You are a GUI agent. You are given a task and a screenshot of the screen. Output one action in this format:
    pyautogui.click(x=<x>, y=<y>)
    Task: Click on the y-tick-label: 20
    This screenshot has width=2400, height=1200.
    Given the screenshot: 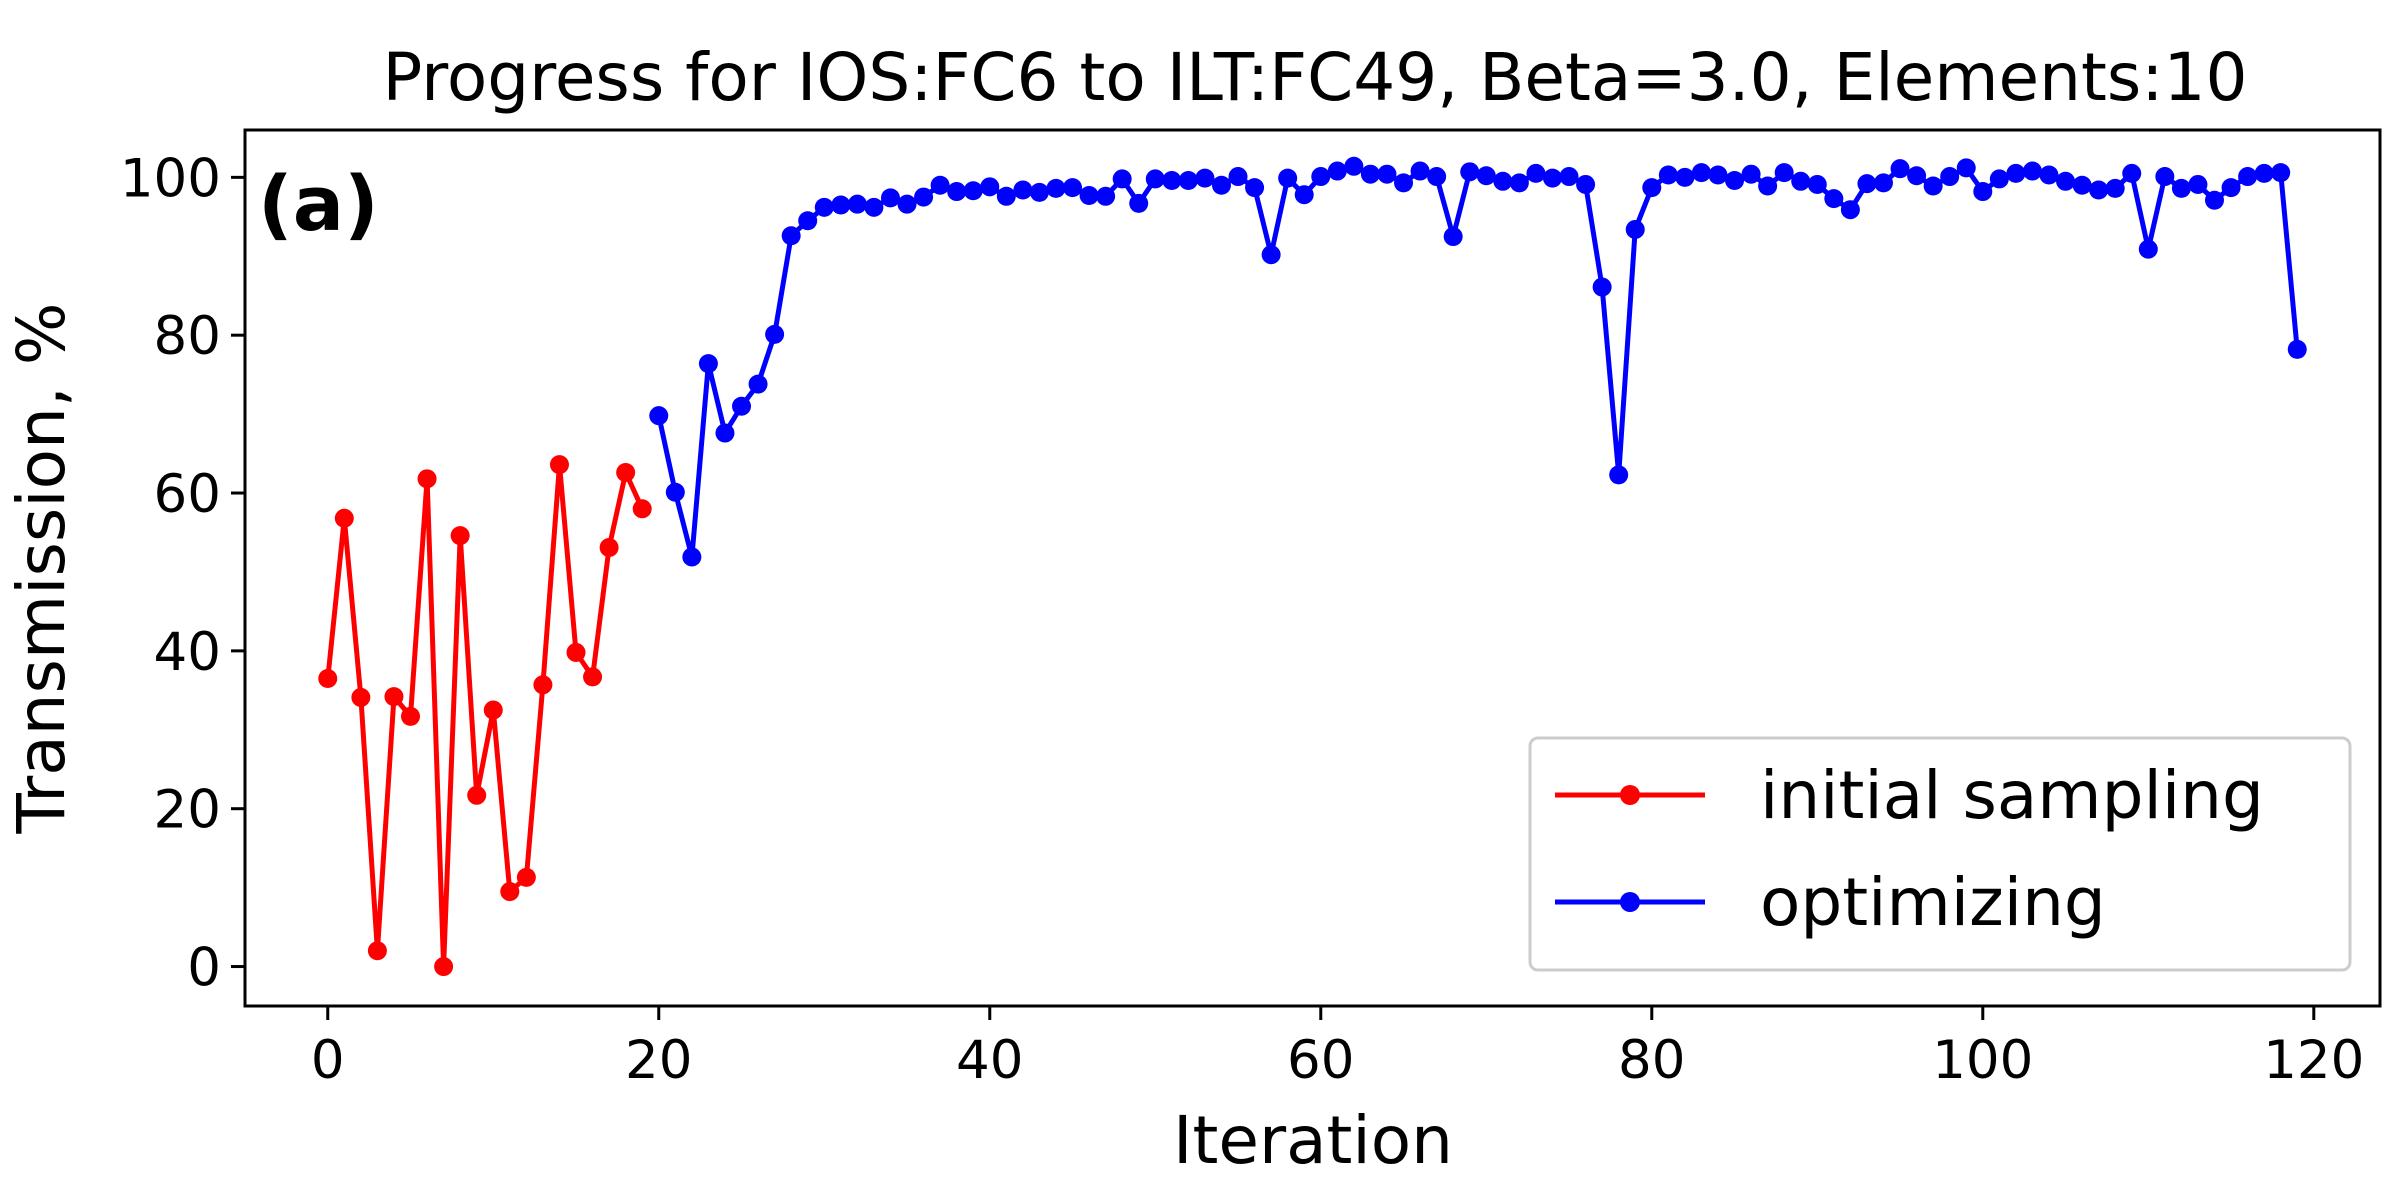 What is the action you would take?
    pyautogui.click(x=187, y=810)
    